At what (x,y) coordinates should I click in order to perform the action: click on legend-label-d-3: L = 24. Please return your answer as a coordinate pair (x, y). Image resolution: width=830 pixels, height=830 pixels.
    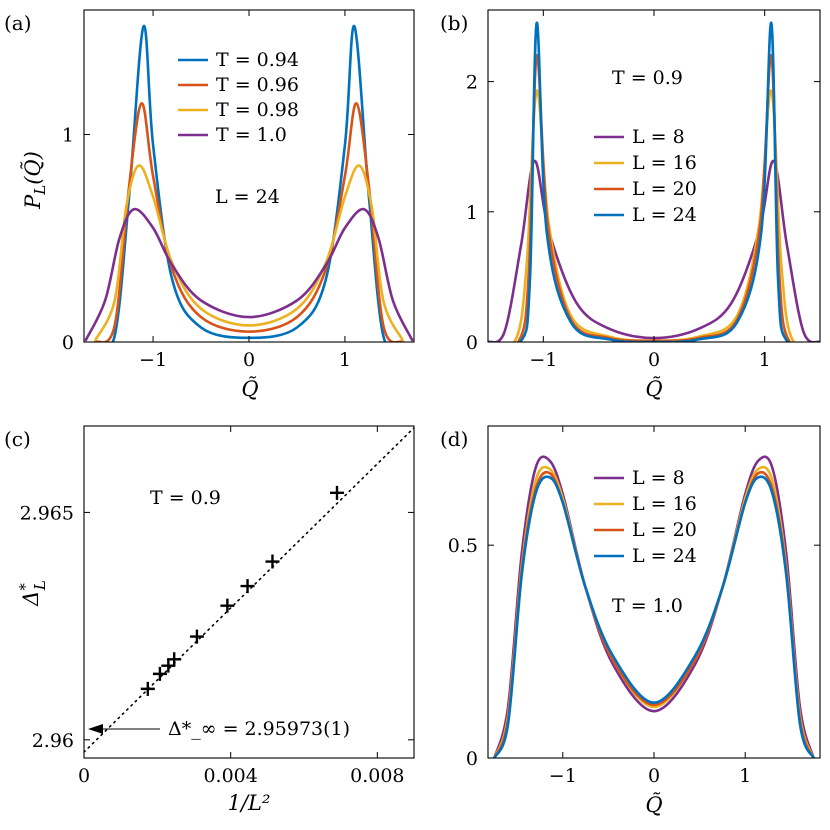
    Looking at the image, I should click on (664, 556).